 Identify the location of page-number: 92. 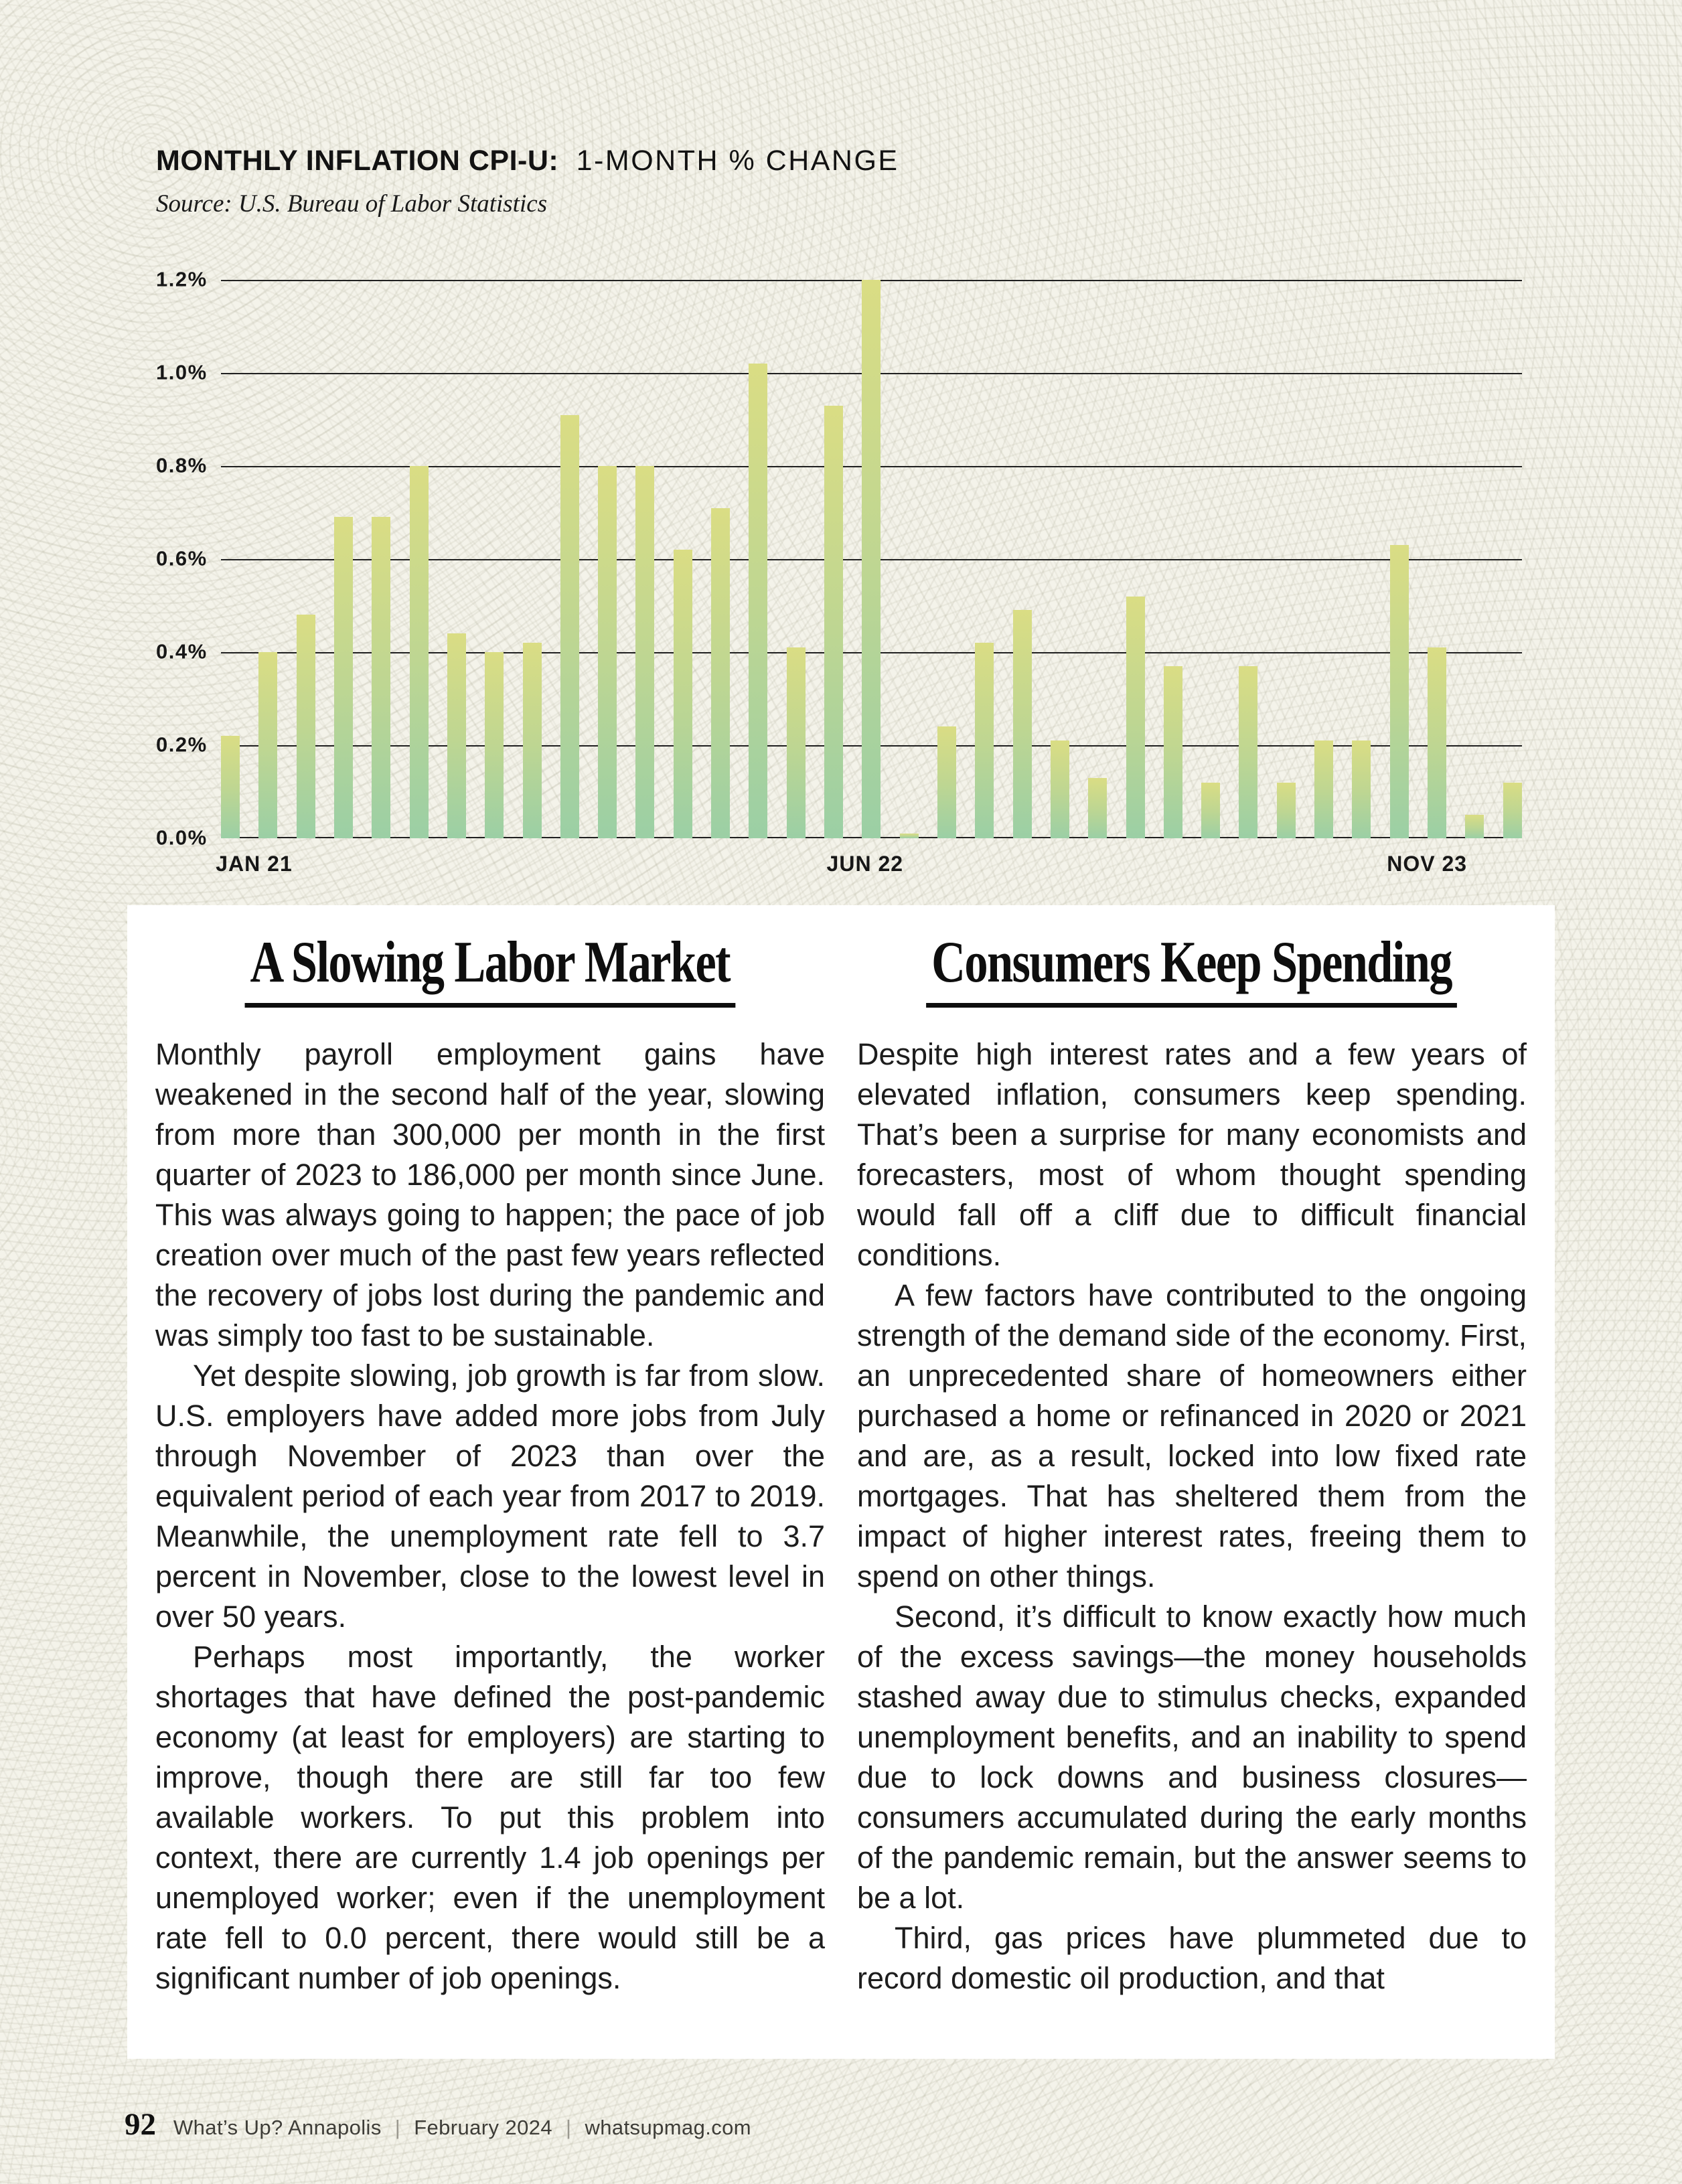
(140, 2124).